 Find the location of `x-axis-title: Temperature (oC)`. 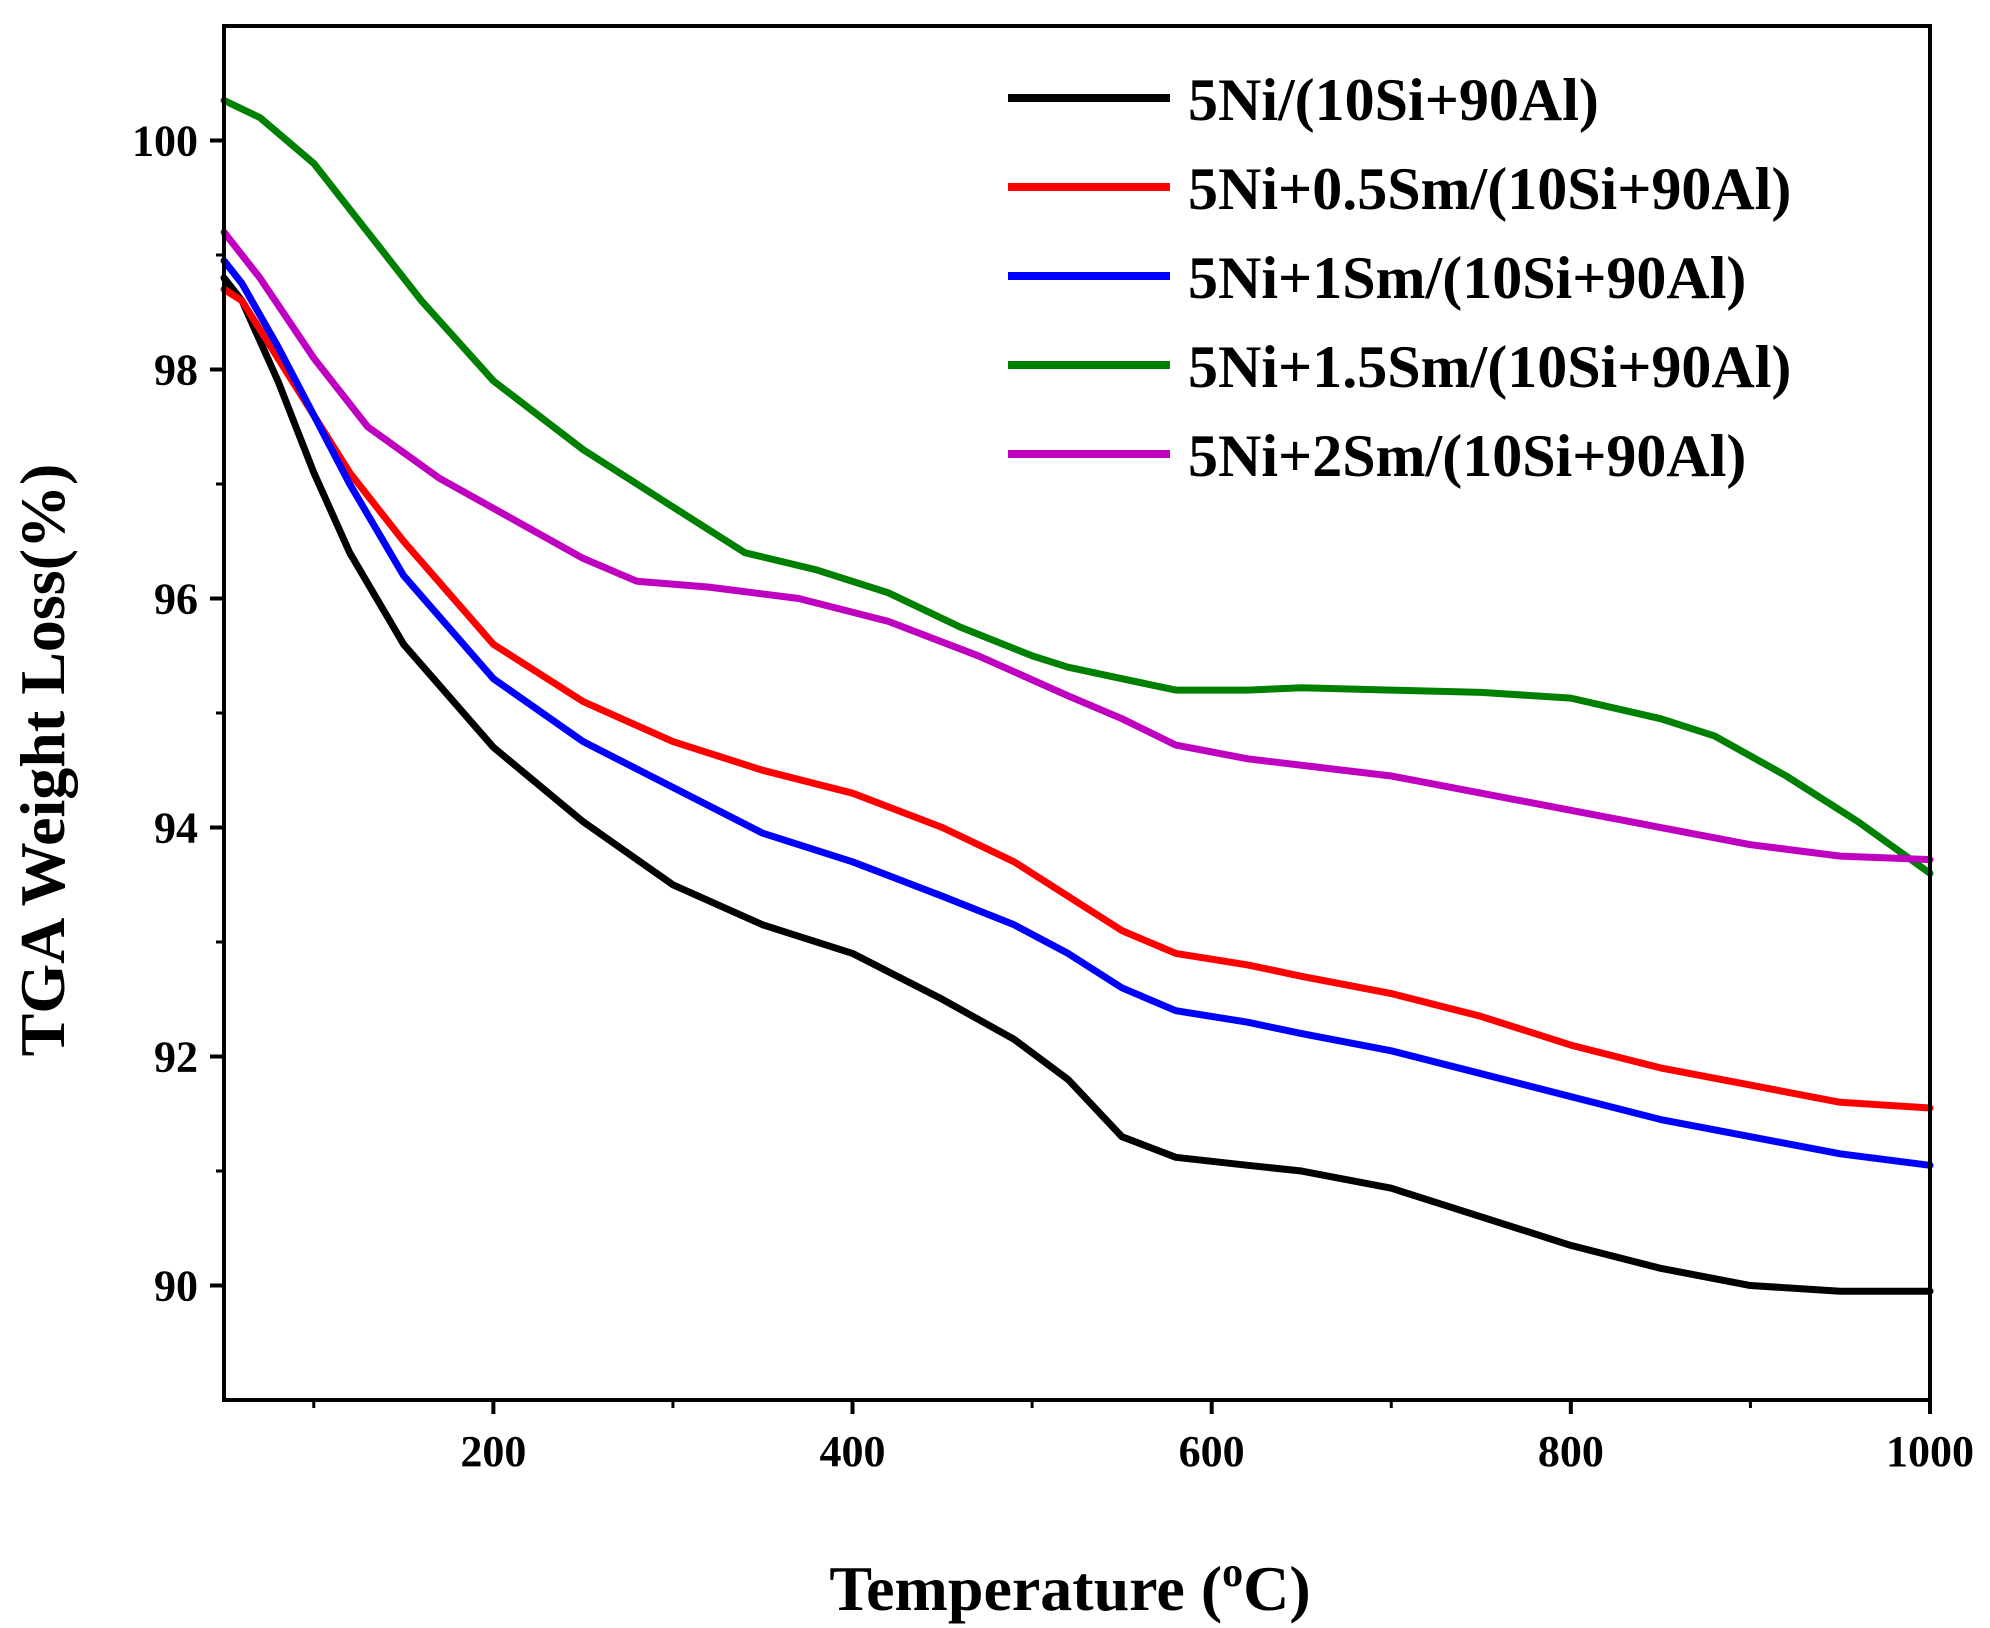

x-axis-title: Temperature (oC) is located at coordinates (1069, 1587).